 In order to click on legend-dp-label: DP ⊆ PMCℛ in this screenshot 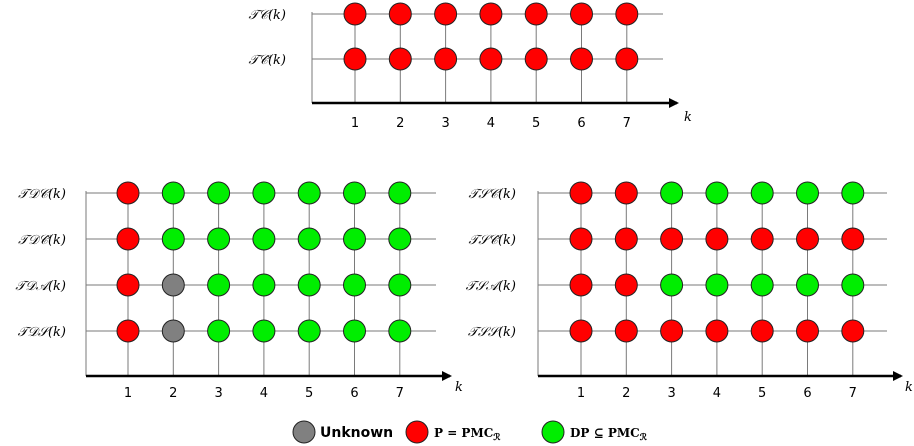, I will do `click(609, 434)`.